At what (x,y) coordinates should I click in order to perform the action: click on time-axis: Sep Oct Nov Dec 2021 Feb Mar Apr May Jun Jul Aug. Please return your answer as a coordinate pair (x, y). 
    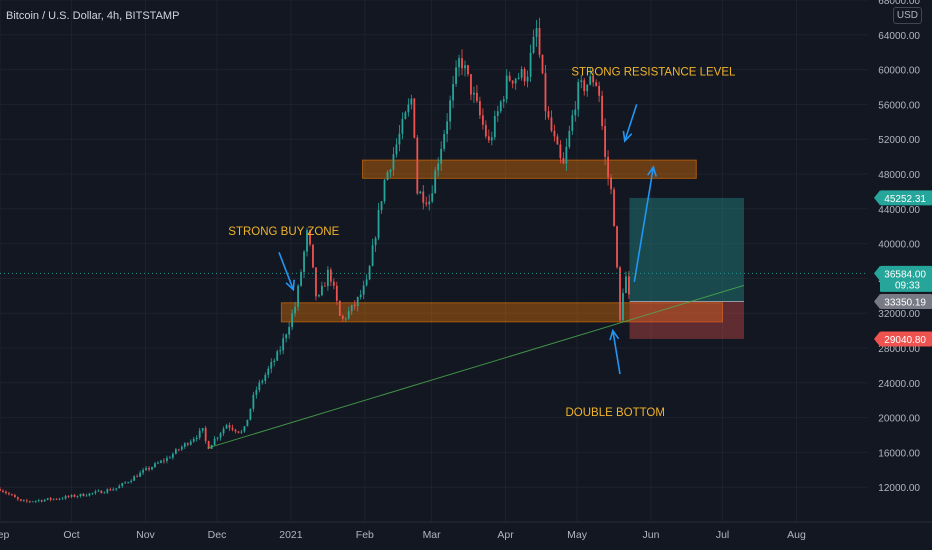
    Looking at the image, I should click on (466, 535).